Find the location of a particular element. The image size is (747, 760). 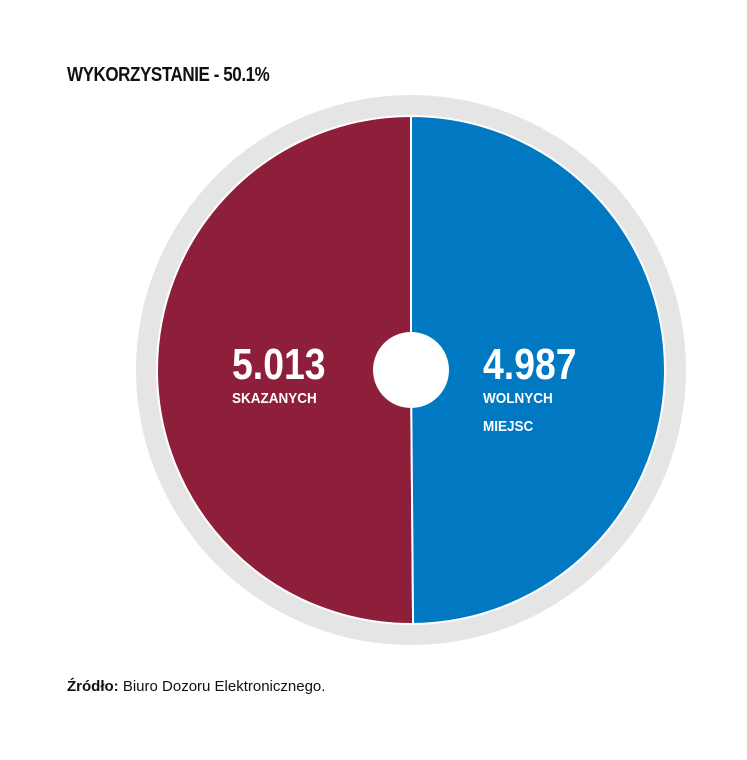

value-label: 4.987 is located at coordinates (530, 364).